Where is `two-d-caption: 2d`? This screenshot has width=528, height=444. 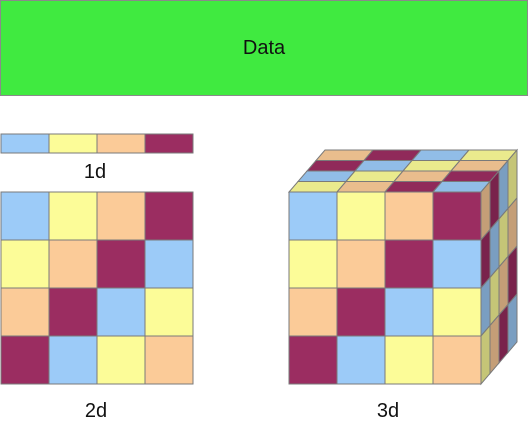
two-d-caption: 2d is located at coordinates (96, 411).